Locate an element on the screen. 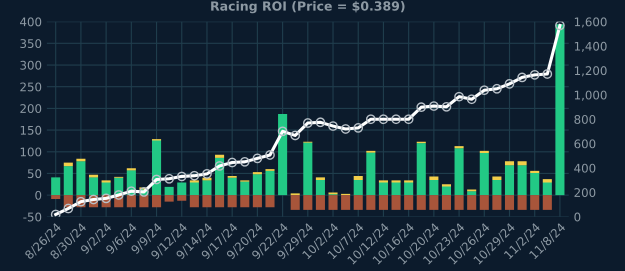 The image size is (625, 271). y-tick-label: 250 is located at coordinates (31, 87).